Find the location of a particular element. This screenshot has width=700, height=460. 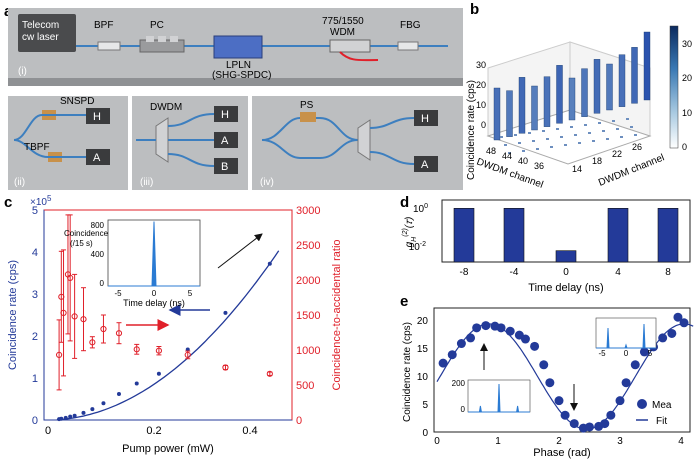

b-ztick-0: 0 is located at coordinates (483, 125).